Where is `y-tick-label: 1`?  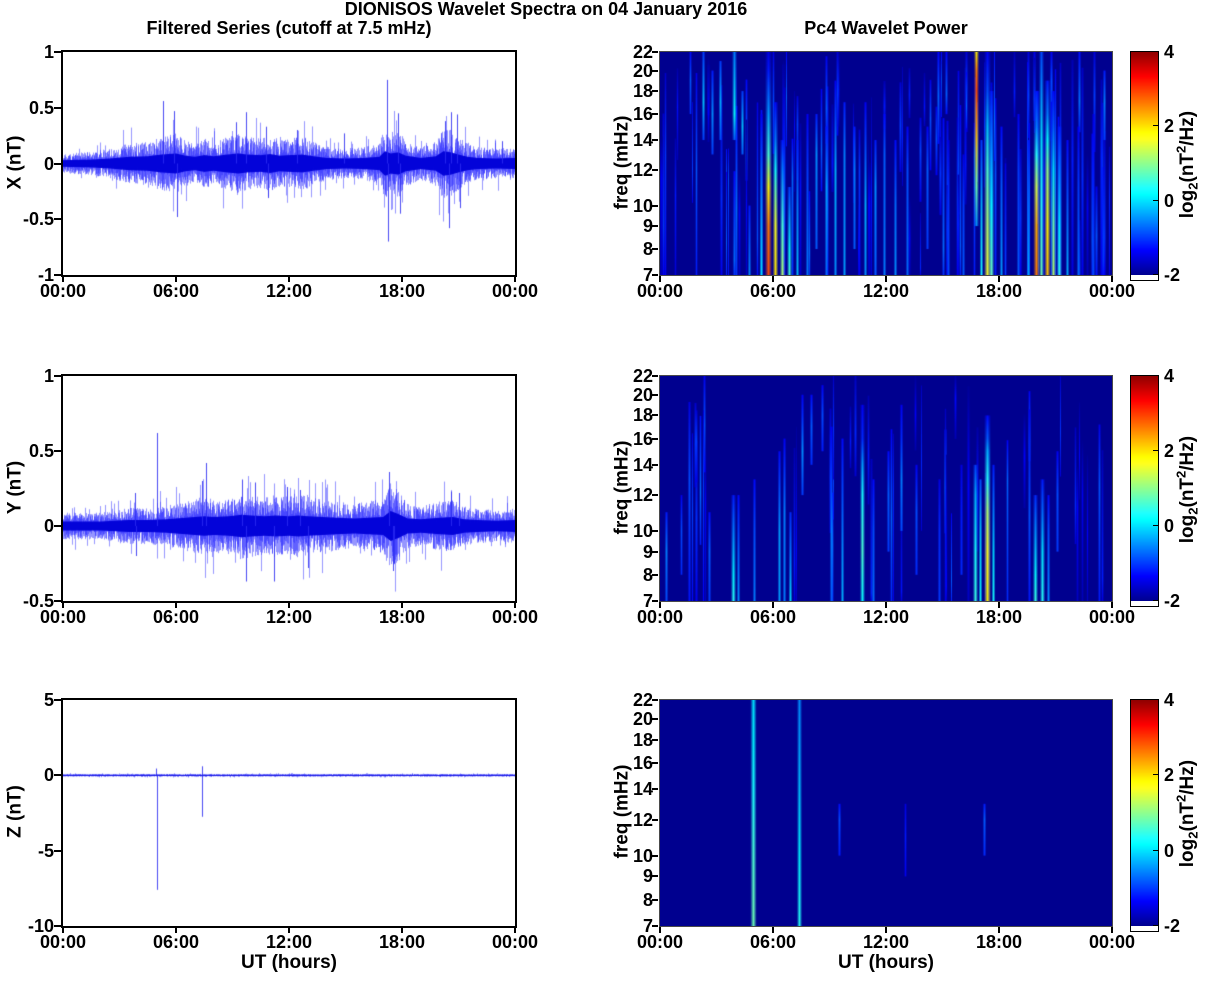 y-tick-label: 1 is located at coordinates (48, 52).